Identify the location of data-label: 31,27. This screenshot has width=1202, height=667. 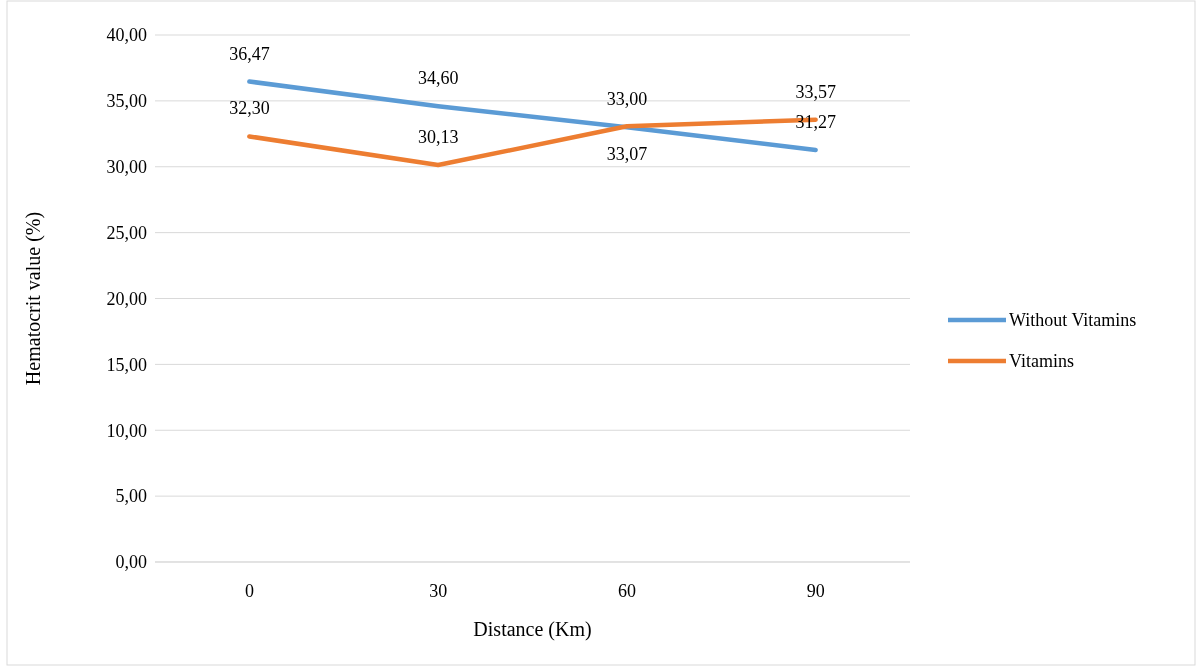
(815, 122).